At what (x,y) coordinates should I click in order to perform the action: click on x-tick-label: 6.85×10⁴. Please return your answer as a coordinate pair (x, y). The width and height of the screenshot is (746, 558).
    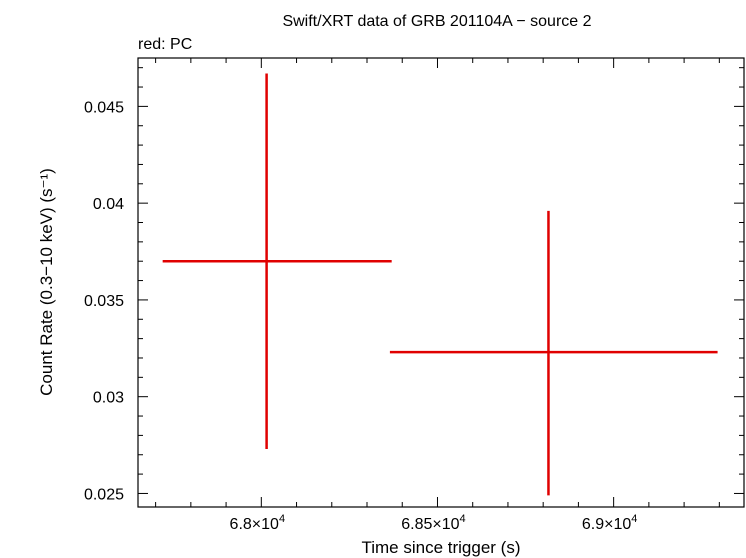
    Looking at the image, I should click on (433, 523).